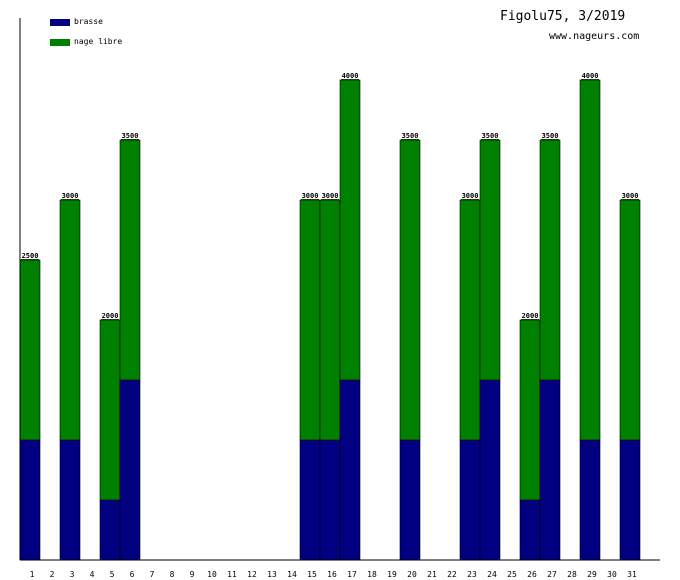 This screenshot has width=680, height=580. What do you see at coordinates (252, 574) in the screenshot?
I see `x-tick-label-12: 12` at bounding box center [252, 574].